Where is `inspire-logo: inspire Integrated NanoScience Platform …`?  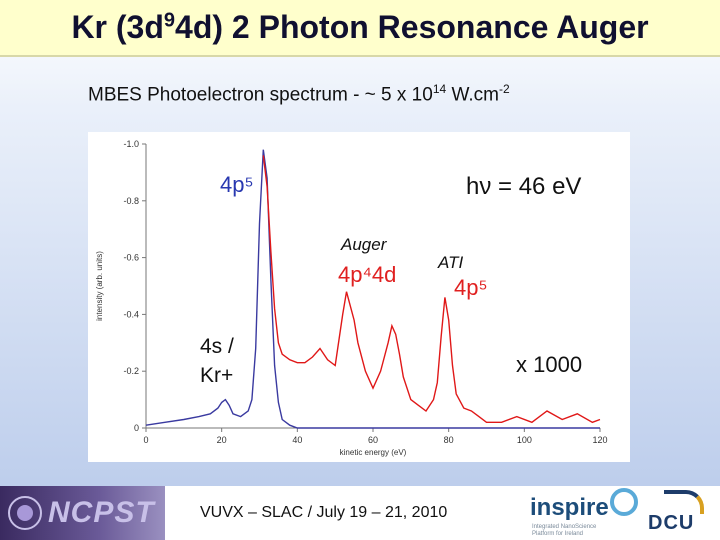
inspire-logo: inspire Integrated NanoScience Platform … is located at coordinates (588, 513).